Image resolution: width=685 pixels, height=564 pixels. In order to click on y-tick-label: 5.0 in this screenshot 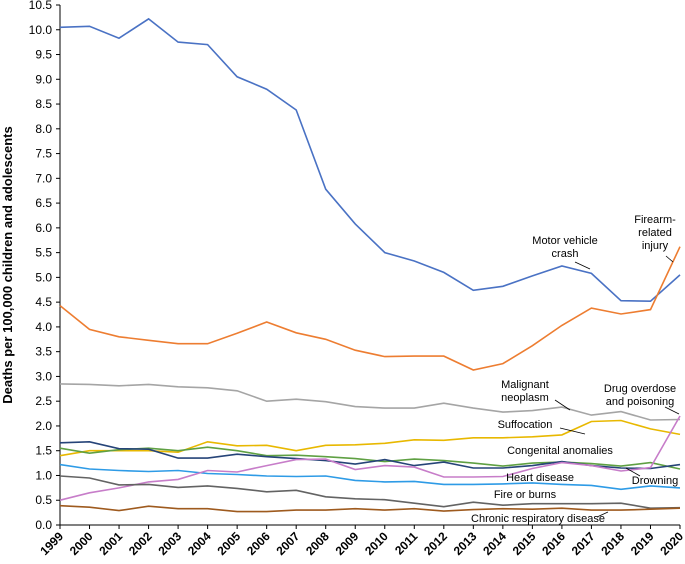, I will do `click(43, 277)`.